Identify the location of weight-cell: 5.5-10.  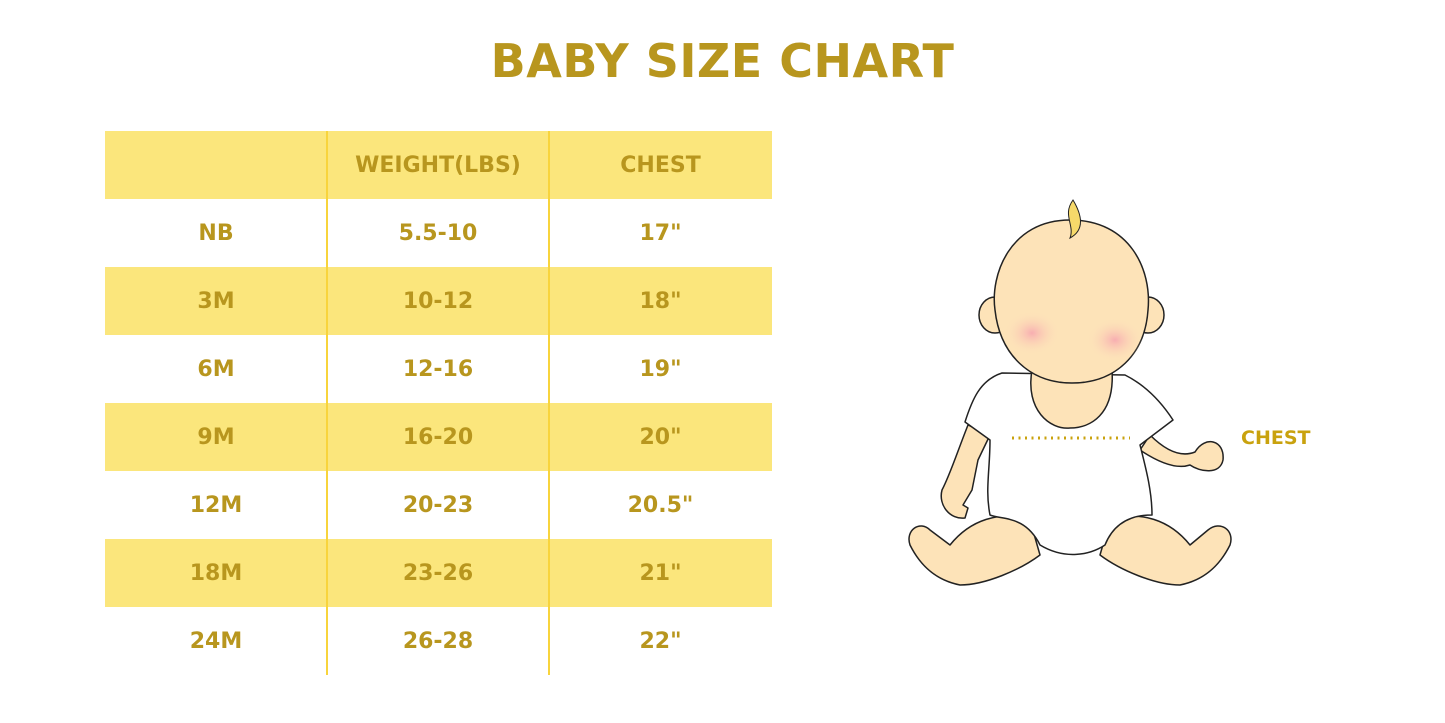
(438, 233).